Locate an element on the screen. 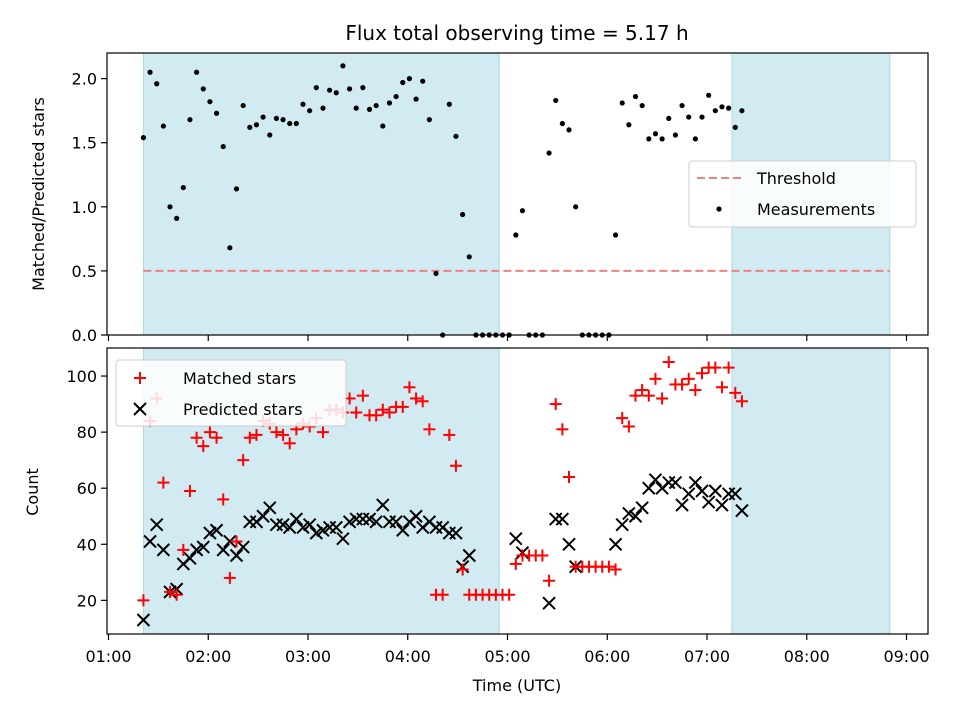 The image size is (960, 720). bottom-legend: Matched stars Predicted stars is located at coordinates (231, 393).